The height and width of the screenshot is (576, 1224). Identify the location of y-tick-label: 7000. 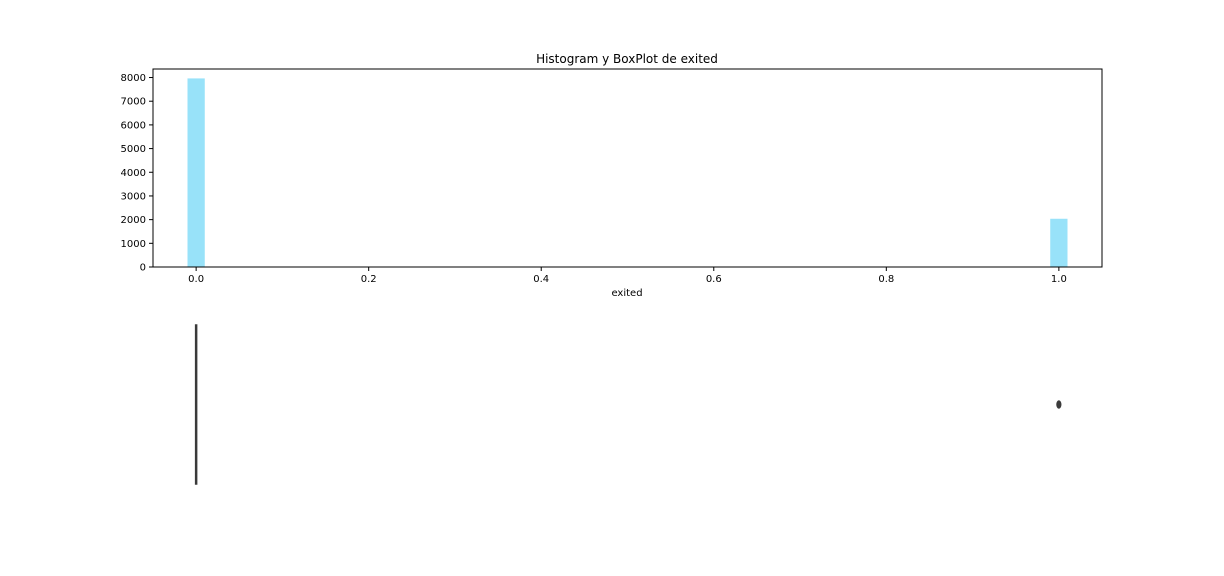
(133, 102).